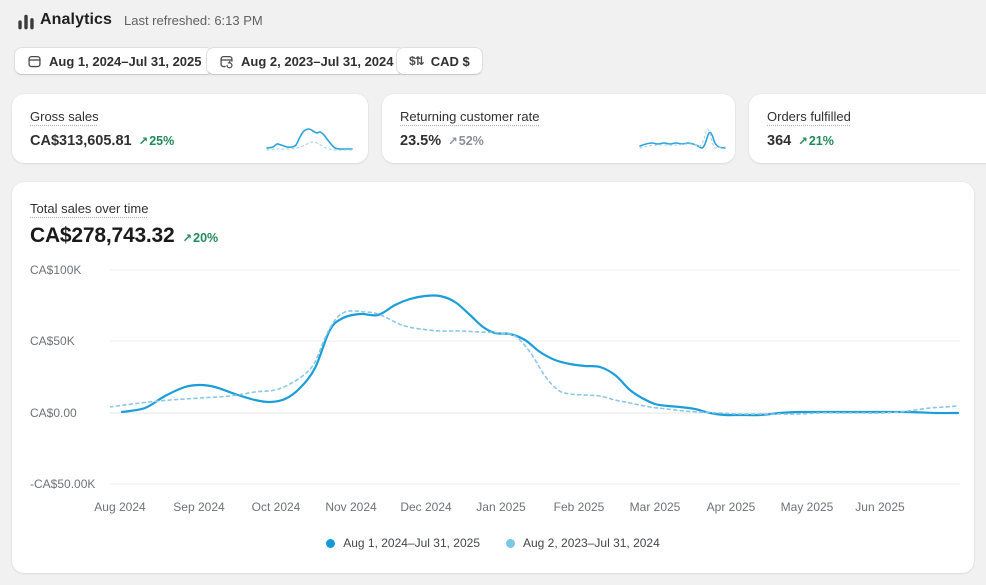 The height and width of the screenshot is (585, 986). What do you see at coordinates (226, 61) in the screenshot?
I see `calendar-compare-icon` at bounding box center [226, 61].